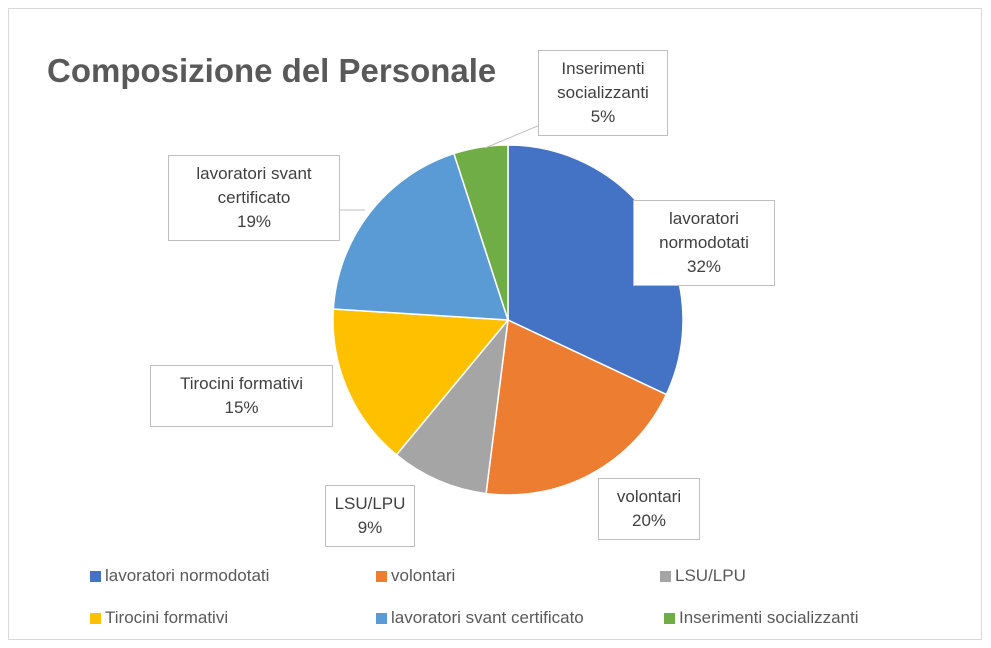 The height and width of the screenshot is (648, 991). I want to click on data-label-value: 9%, so click(370, 527).